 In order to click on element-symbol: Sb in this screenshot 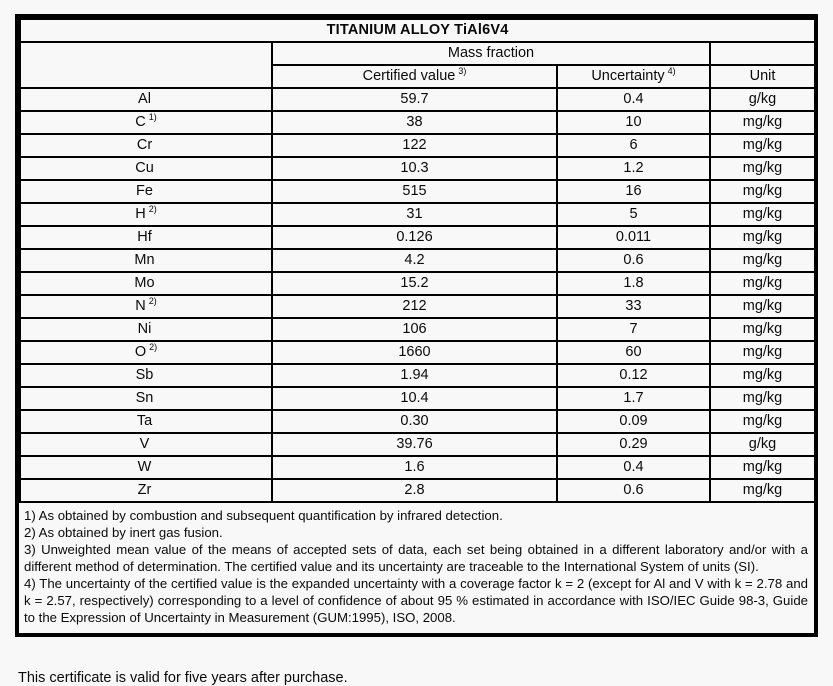, I will do `click(144, 374)`.